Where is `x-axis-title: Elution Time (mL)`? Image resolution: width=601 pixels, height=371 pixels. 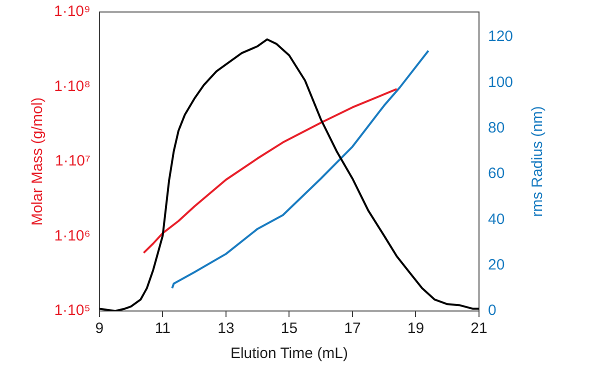 x-axis-title: Elution Time (mL) is located at coordinates (289, 353).